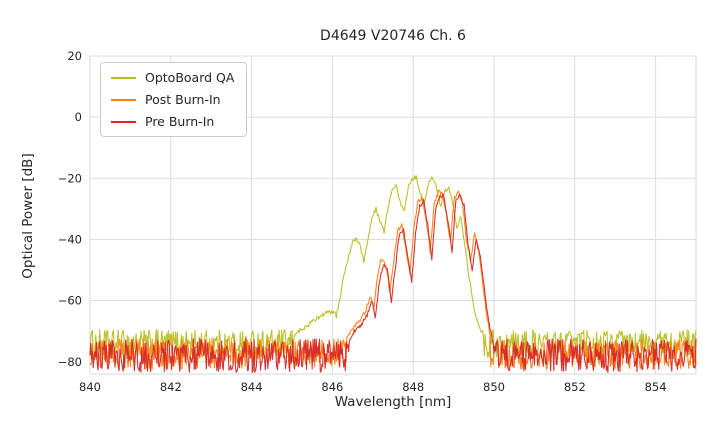  I want to click on x-tick-label: 844, so click(252, 387).